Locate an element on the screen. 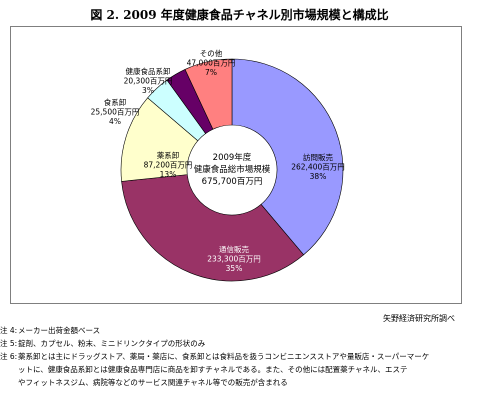 The height and width of the screenshot is (400, 479). center-label-line: 健康食品総市場規模 is located at coordinates (232, 169).